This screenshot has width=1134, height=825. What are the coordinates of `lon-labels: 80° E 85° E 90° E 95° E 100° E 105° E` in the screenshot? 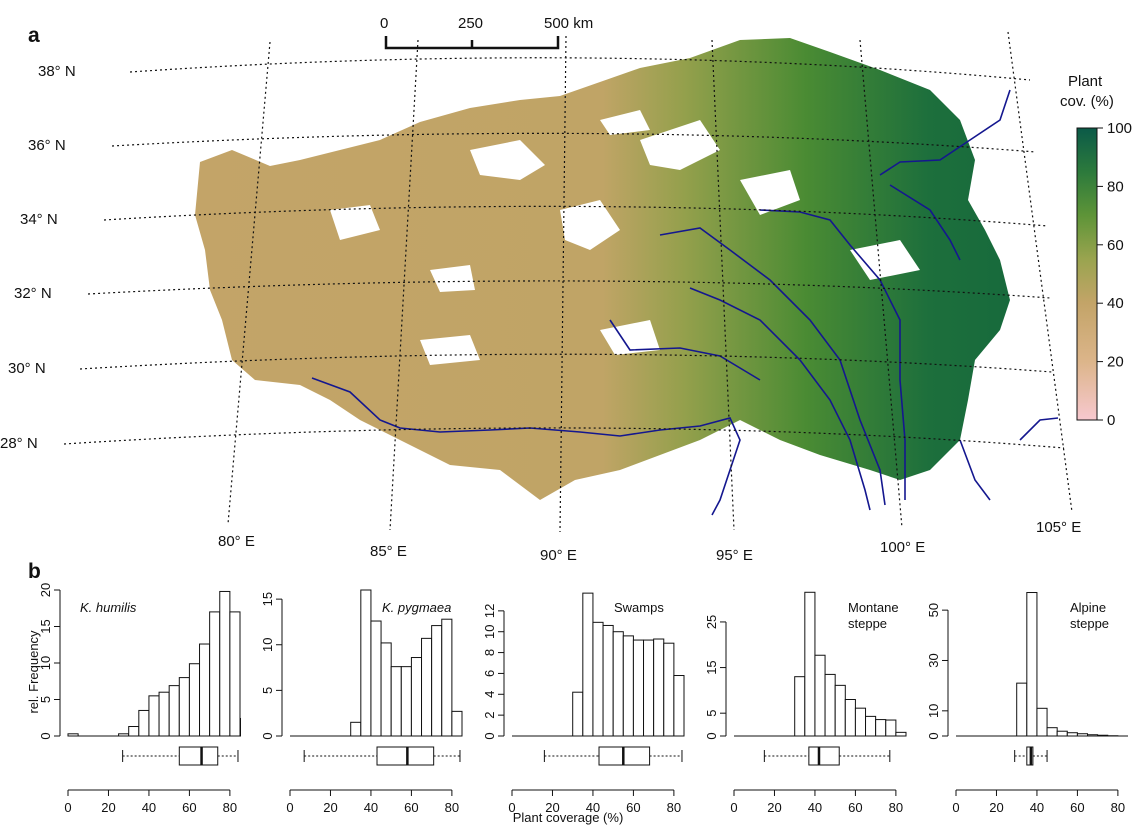 It's located at (649, 541).